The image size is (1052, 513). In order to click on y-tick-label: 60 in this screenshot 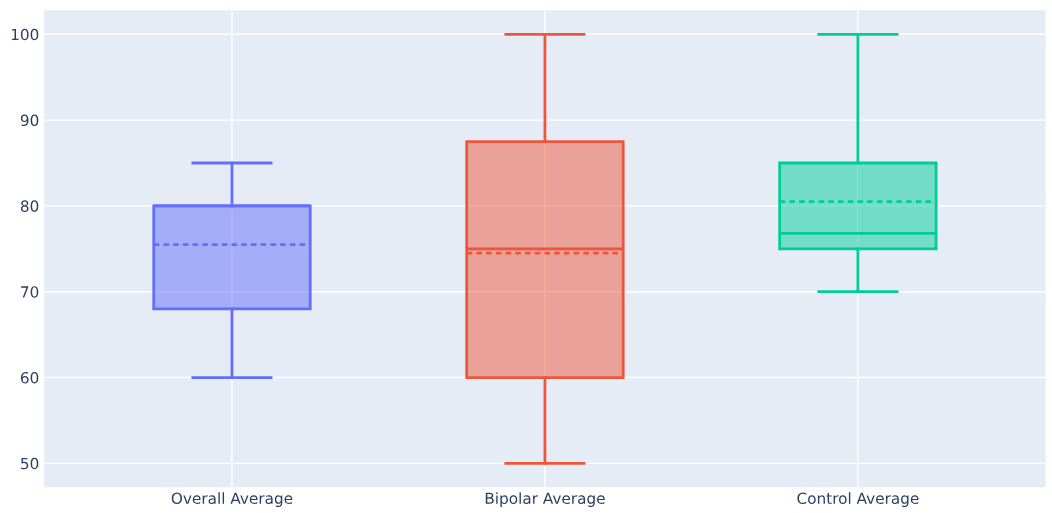, I will do `click(29, 377)`.